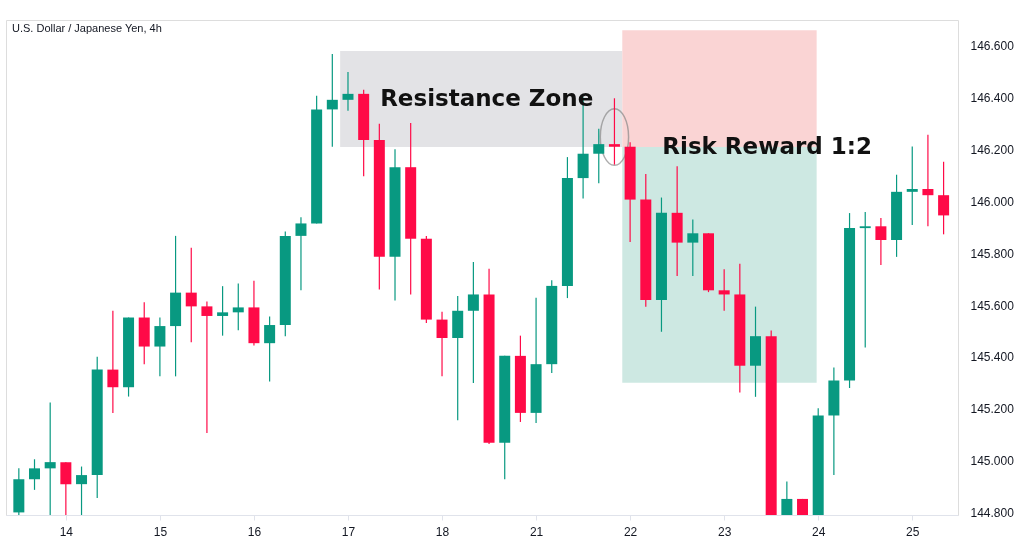 The image size is (1024, 560). What do you see at coordinates (536, 531) in the screenshot?
I see `x-tick-label: 21` at bounding box center [536, 531].